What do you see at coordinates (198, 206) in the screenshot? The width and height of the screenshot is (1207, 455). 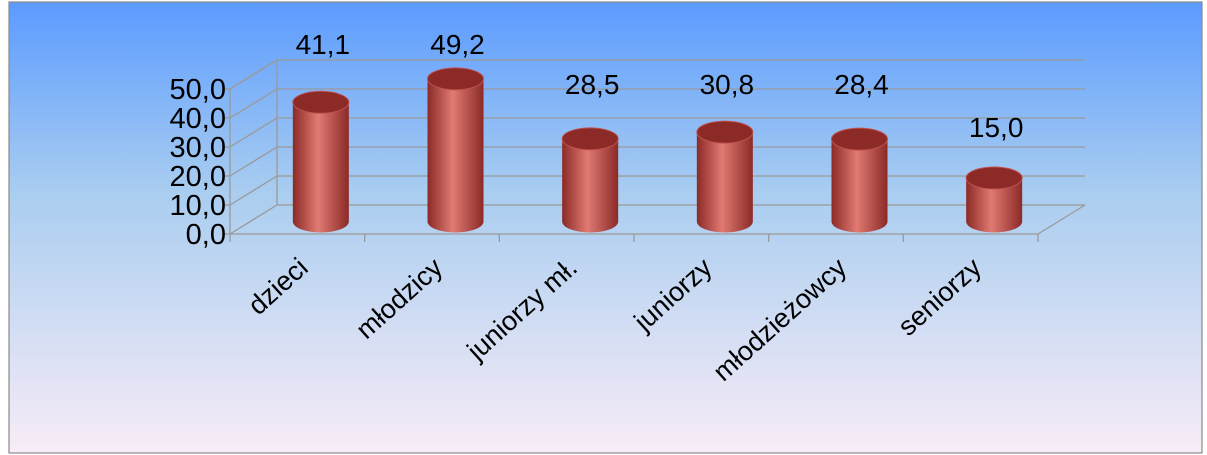 I see `y-tick-label: 10,0` at bounding box center [198, 206].